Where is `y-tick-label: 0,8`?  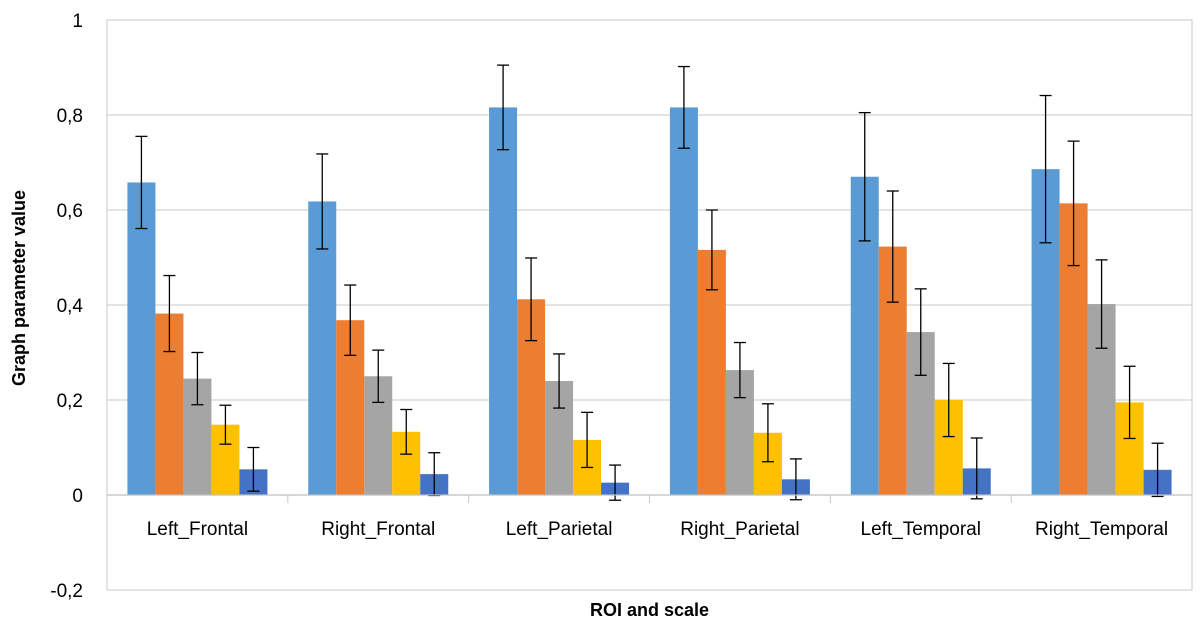
y-tick-label: 0,8 is located at coordinates (70, 116).